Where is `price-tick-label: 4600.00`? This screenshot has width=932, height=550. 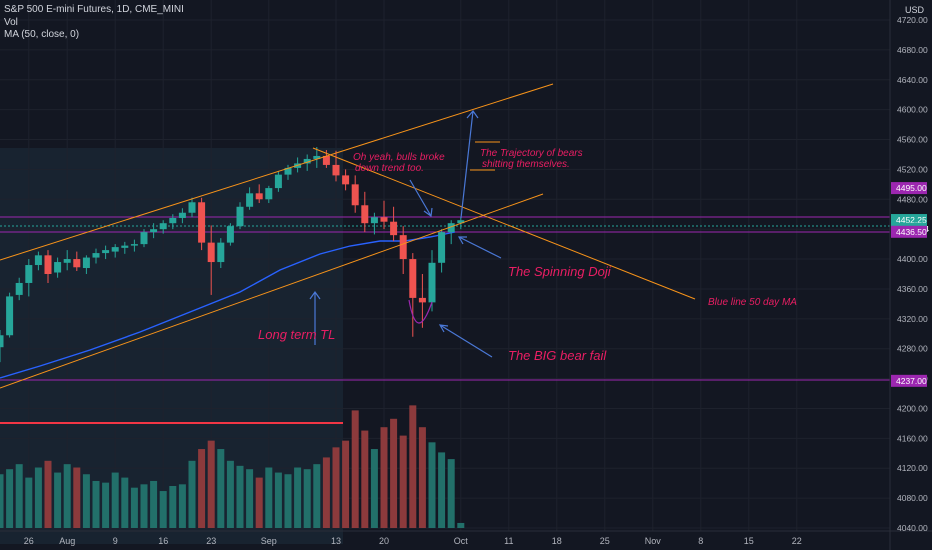 price-tick-label: 4600.00 is located at coordinates (912, 110).